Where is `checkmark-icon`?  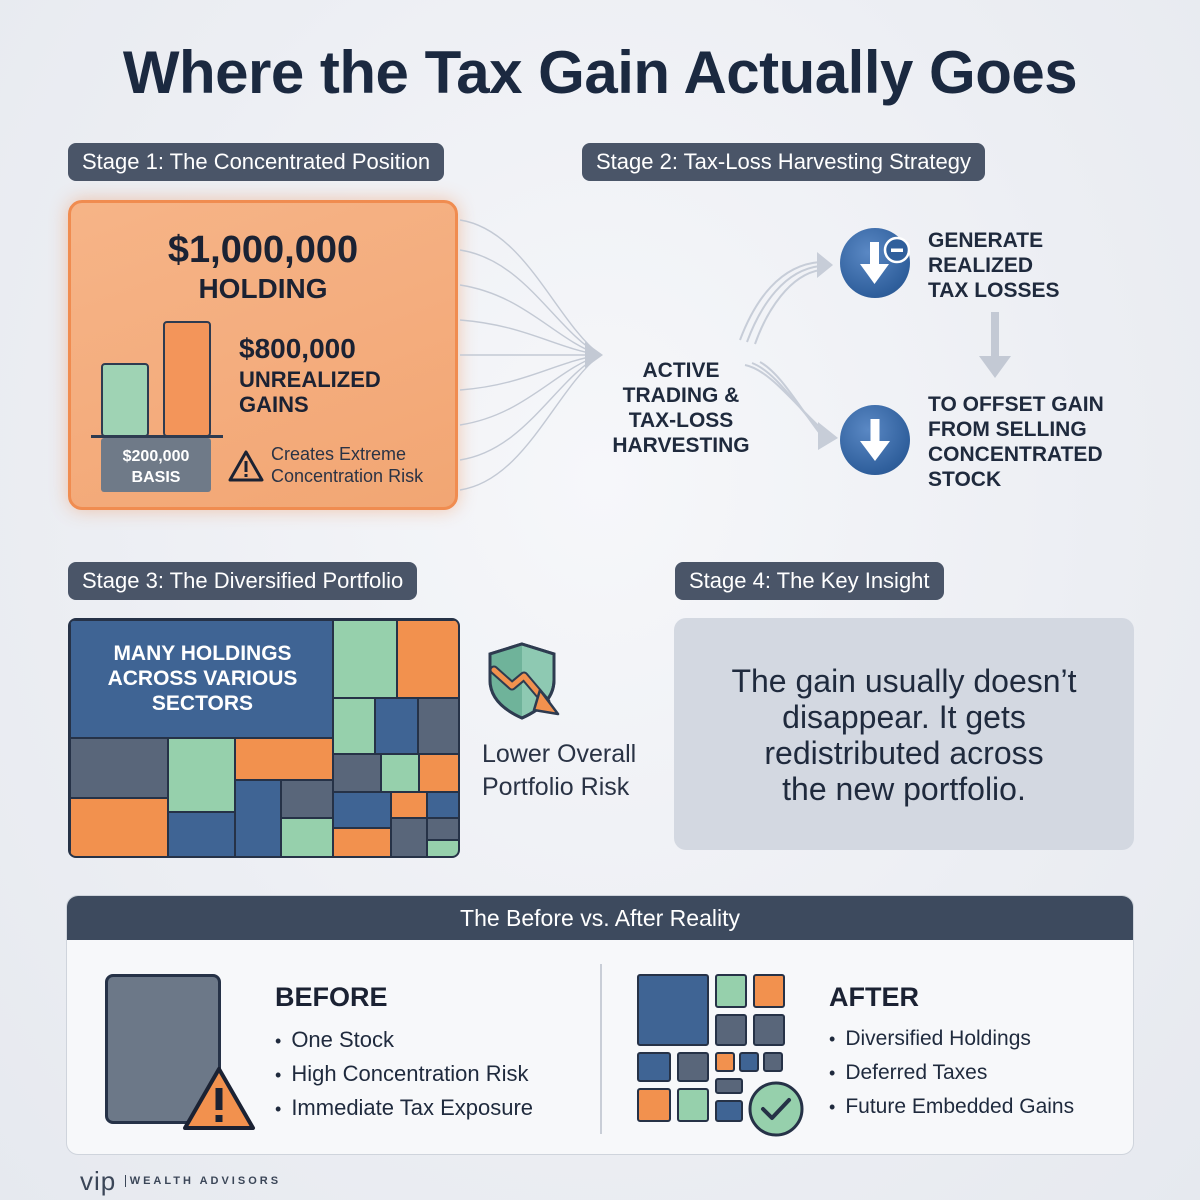 checkmark-icon is located at coordinates (776, 1109).